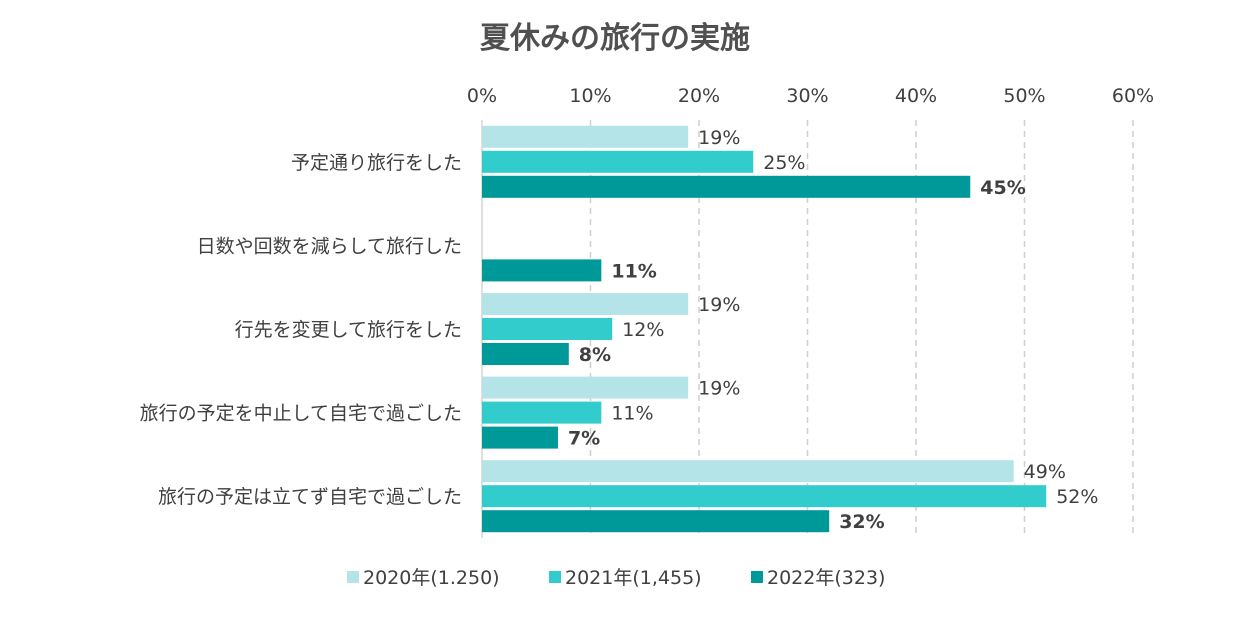 The width and height of the screenshot is (1259, 618). Describe the element at coordinates (699, 96) in the screenshot. I see `x-tick-label: 20%` at that location.